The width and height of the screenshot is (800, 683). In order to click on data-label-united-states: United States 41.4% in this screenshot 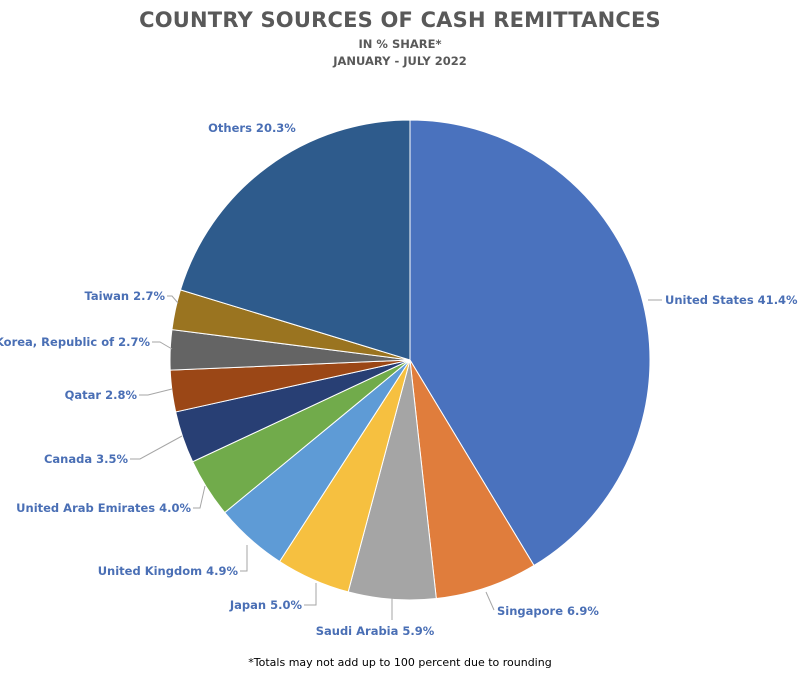, I will do `click(731, 300)`.